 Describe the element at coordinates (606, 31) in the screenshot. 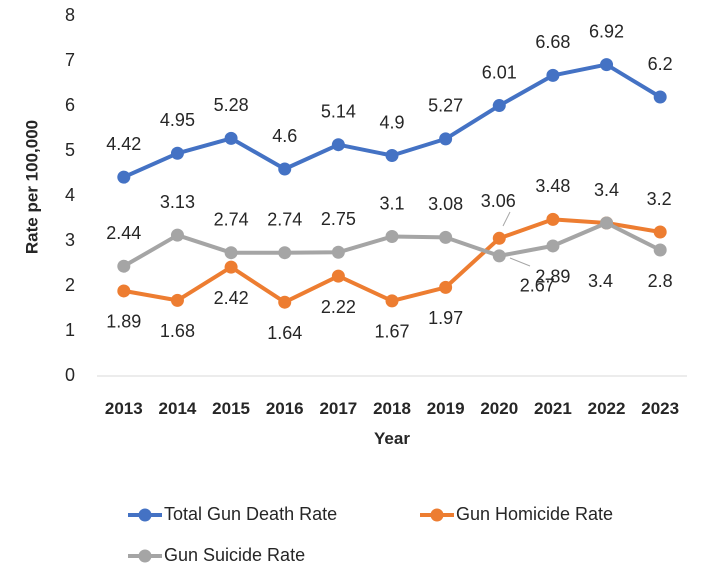

I see `data-label: 6.92` at that location.